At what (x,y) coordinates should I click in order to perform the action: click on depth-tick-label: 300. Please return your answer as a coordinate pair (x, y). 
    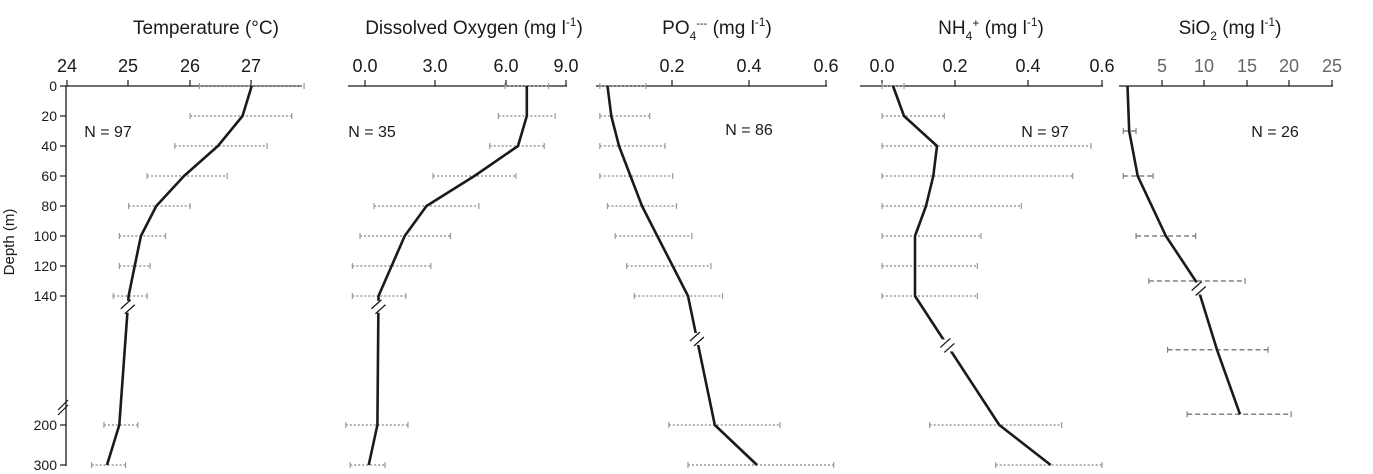
    Looking at the image, I should click on (46, 465).